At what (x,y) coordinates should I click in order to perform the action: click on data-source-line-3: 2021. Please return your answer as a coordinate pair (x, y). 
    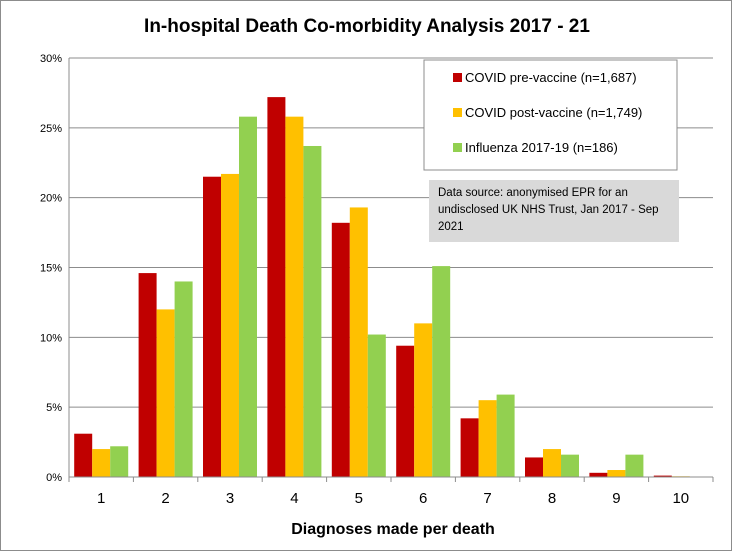
    Looking at the image, I should click on (451, 227).